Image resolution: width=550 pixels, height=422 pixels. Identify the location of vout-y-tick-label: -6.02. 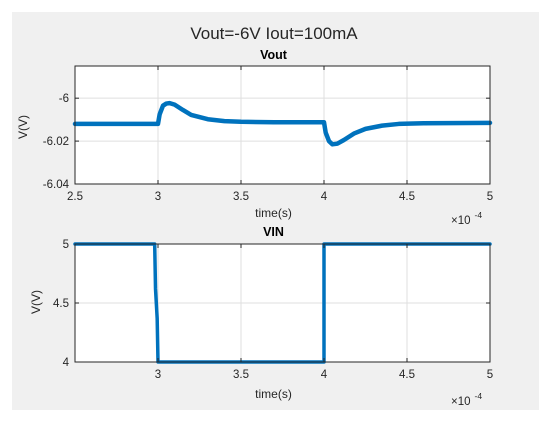
(56, 142).